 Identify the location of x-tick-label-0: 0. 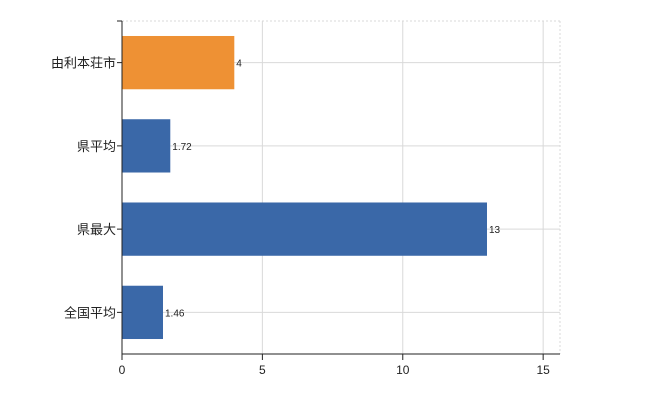
(122, 370).